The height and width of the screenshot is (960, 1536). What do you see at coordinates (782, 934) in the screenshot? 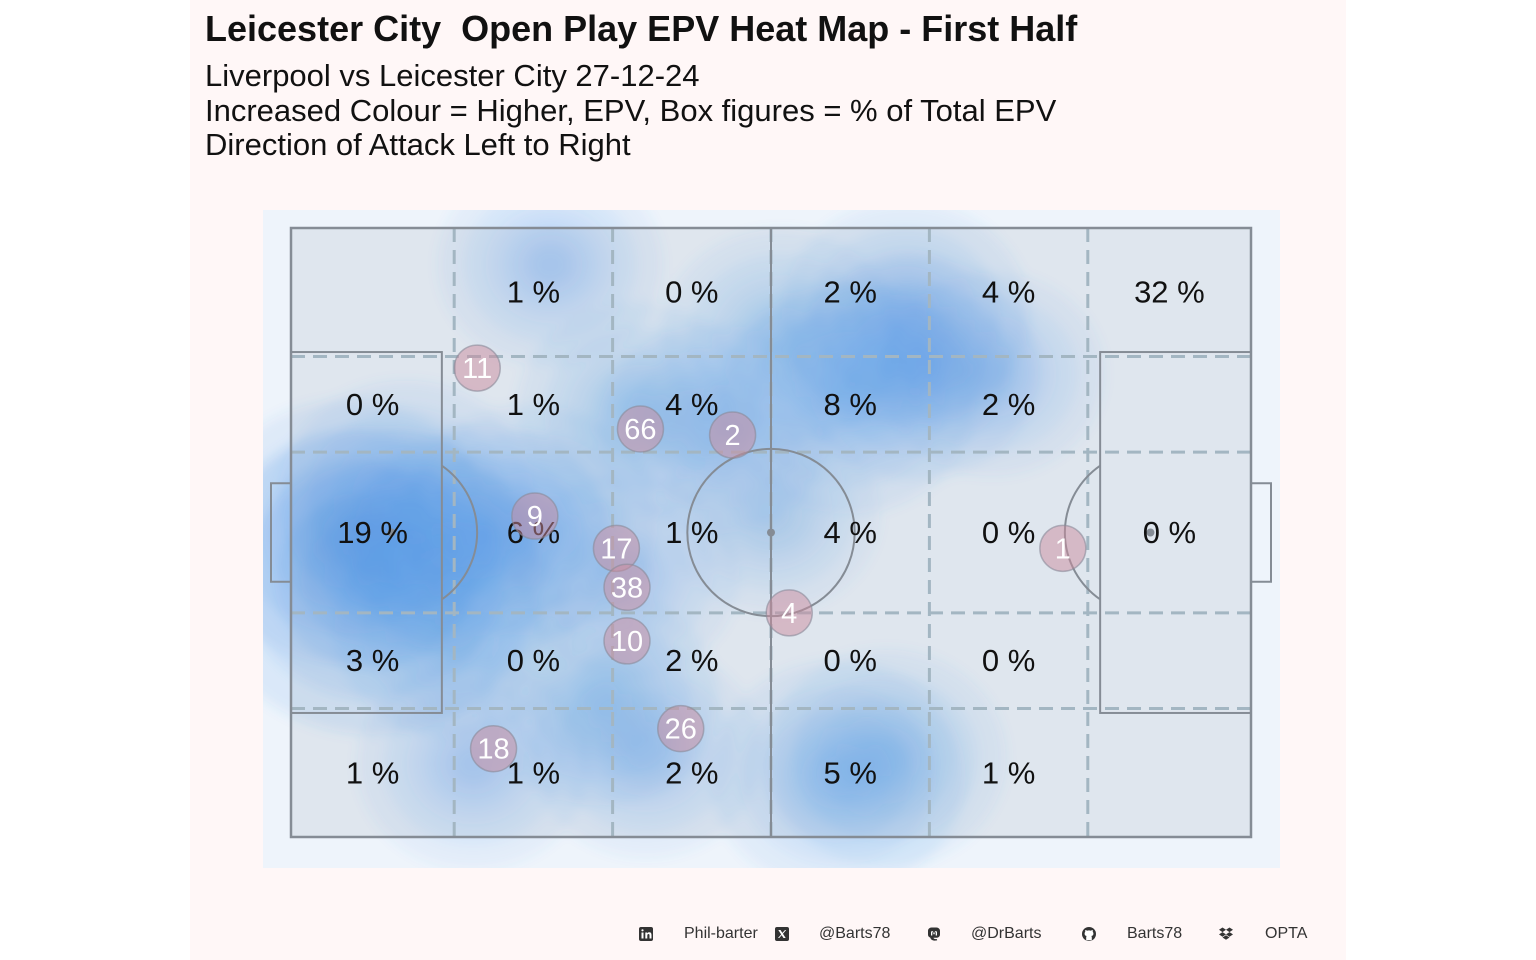
I see `x-icon` at bounding box center [782, 934].